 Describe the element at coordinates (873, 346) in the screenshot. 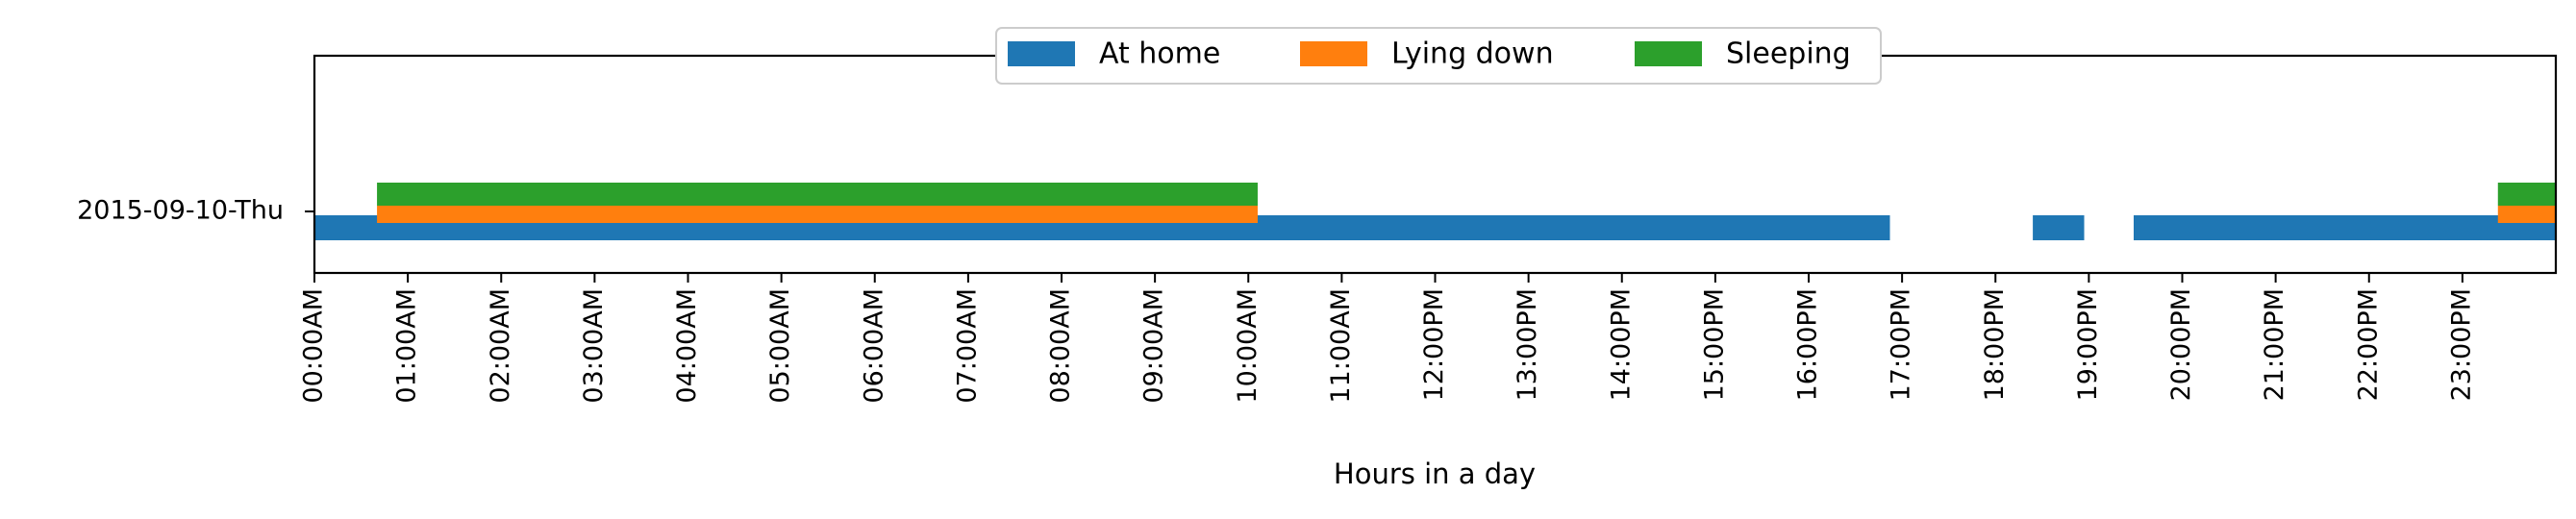

I see `x-tick-label: 06:00AM` at that location.